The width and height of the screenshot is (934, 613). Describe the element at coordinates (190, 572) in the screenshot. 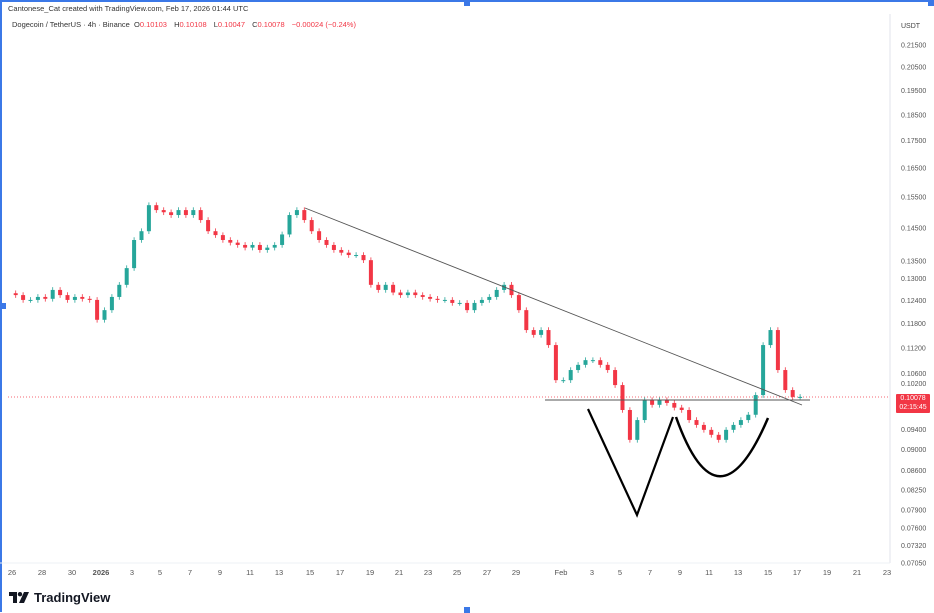

I see `time-tick-label: 7` at that location.